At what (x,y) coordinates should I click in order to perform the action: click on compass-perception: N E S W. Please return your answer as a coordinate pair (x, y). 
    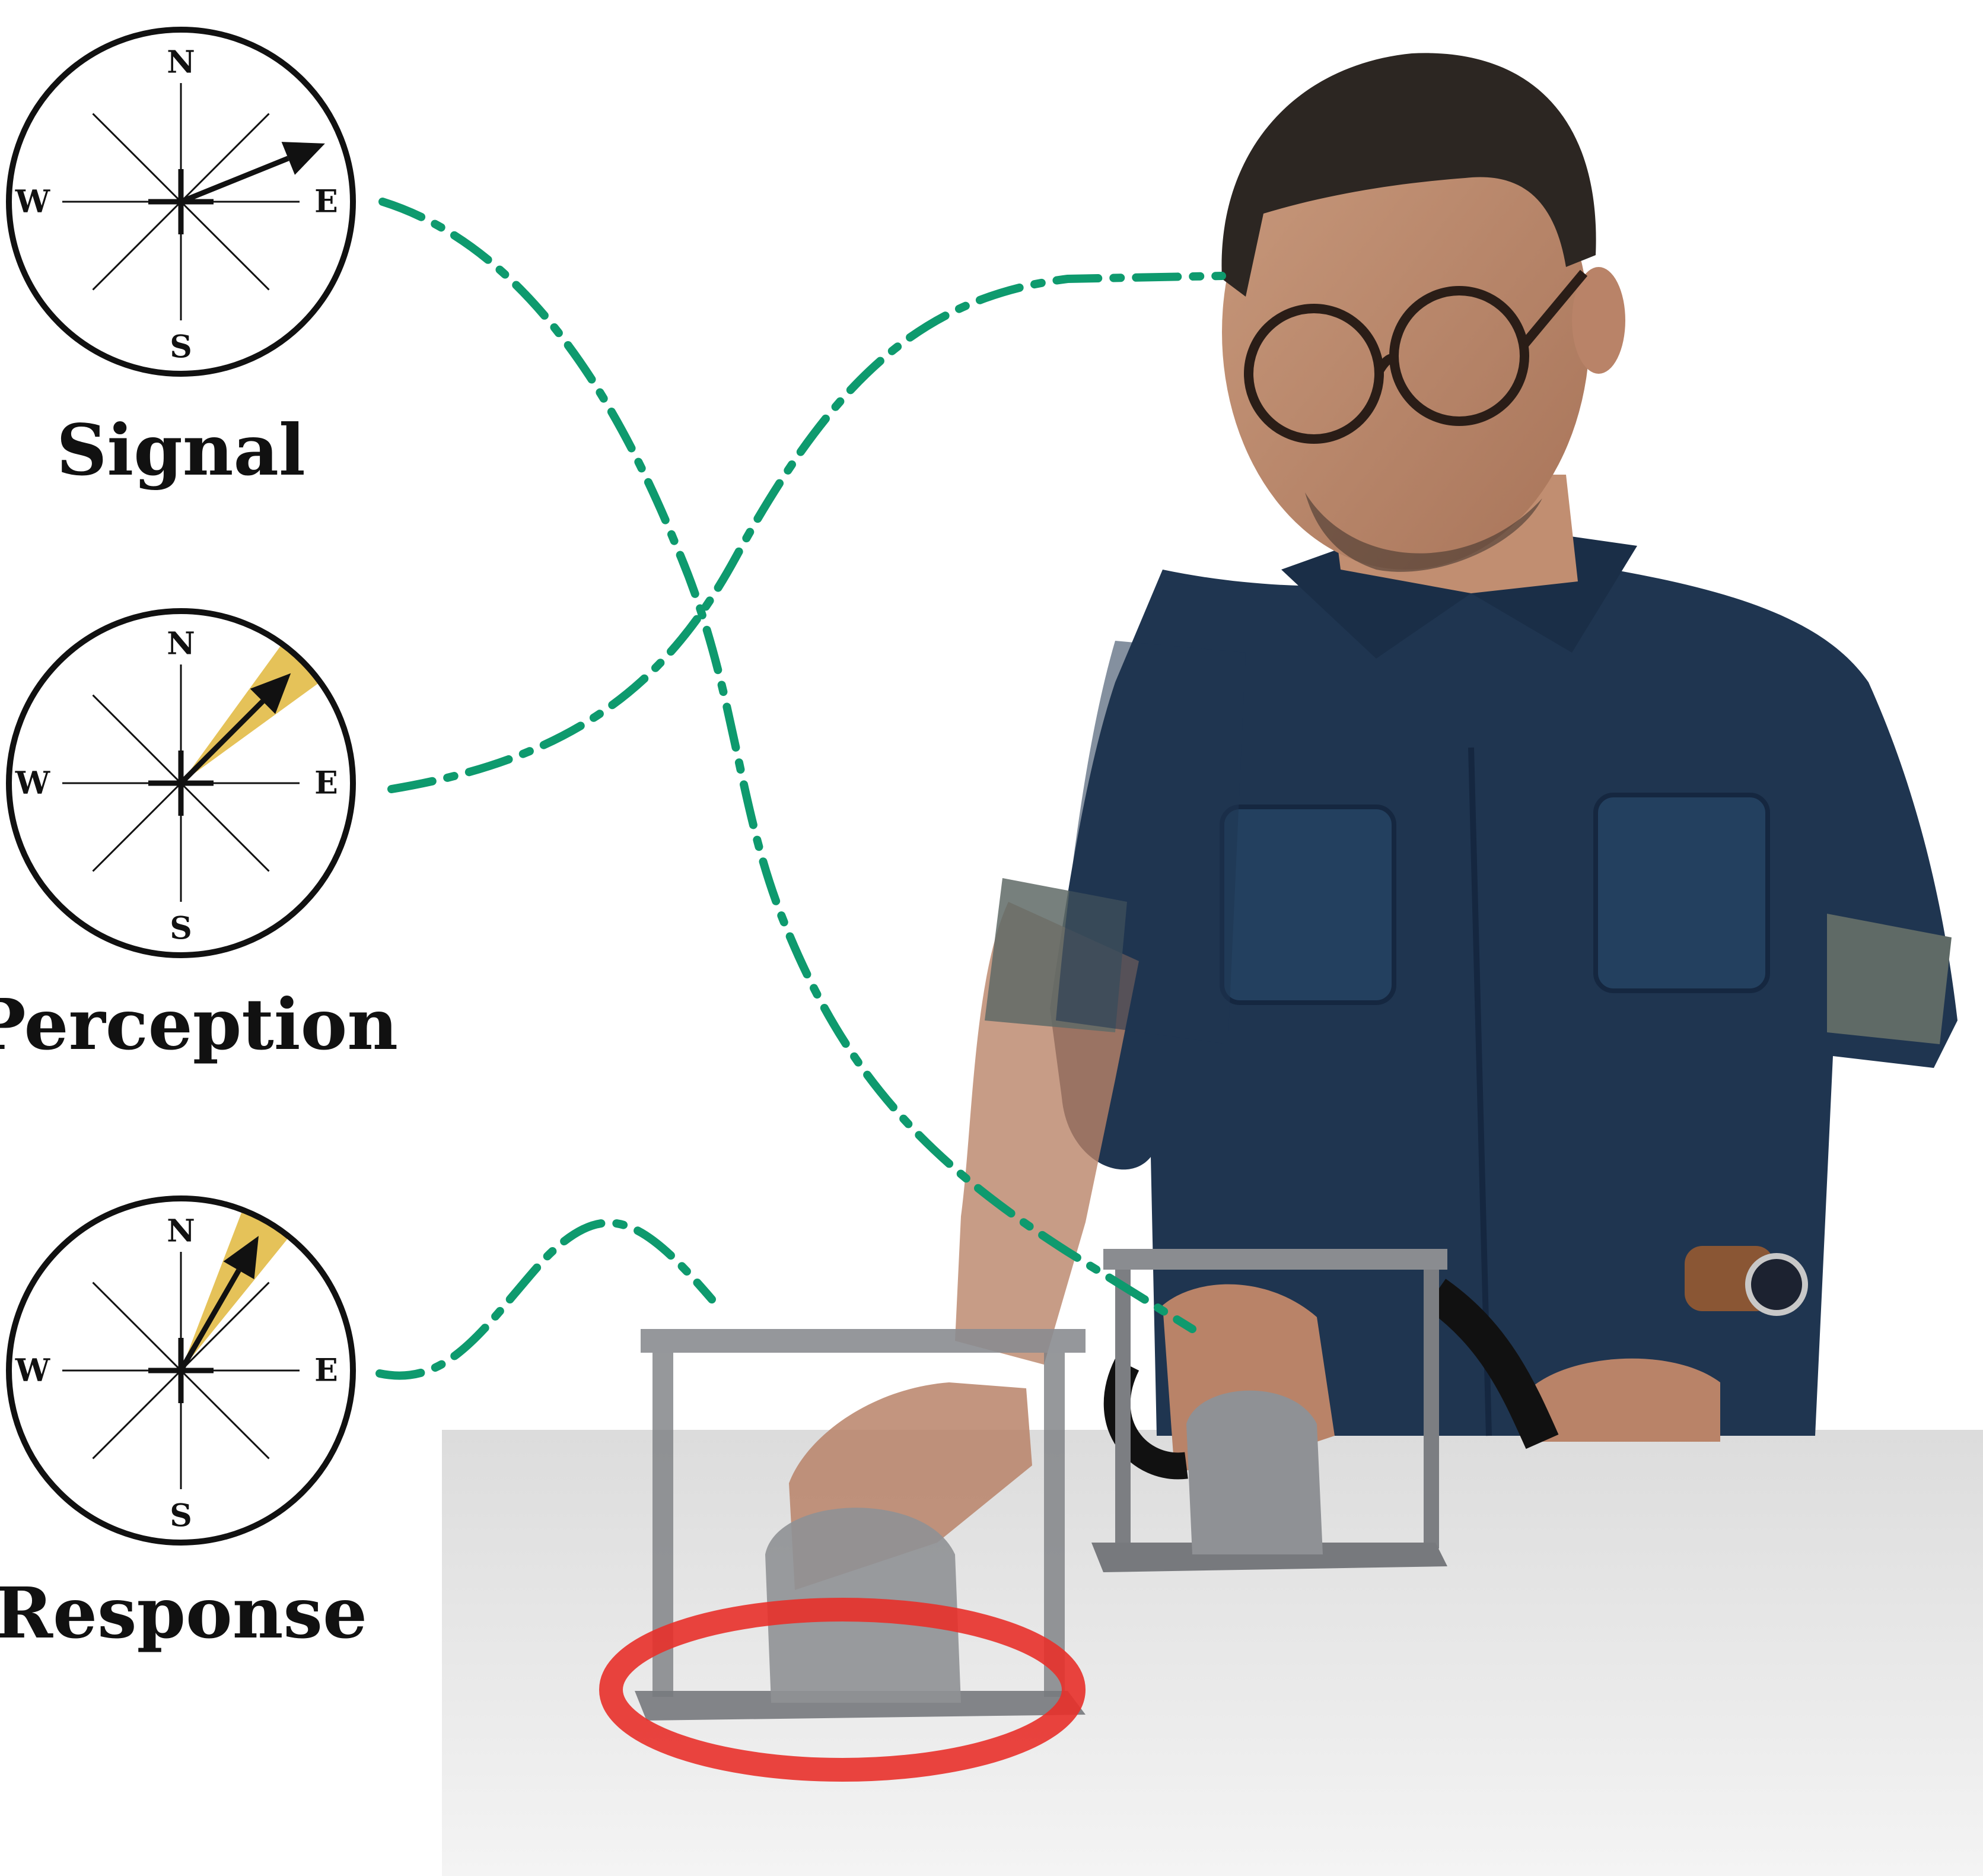
    Looking at the image, I should click on (181, 783).